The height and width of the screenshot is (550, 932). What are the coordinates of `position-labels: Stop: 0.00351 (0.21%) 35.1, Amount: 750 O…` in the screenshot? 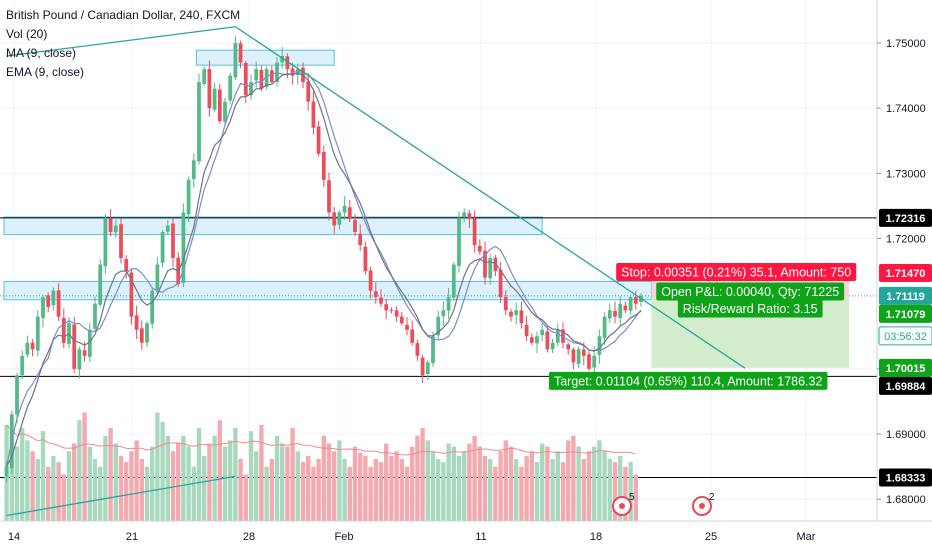 It's located at (702, 326).